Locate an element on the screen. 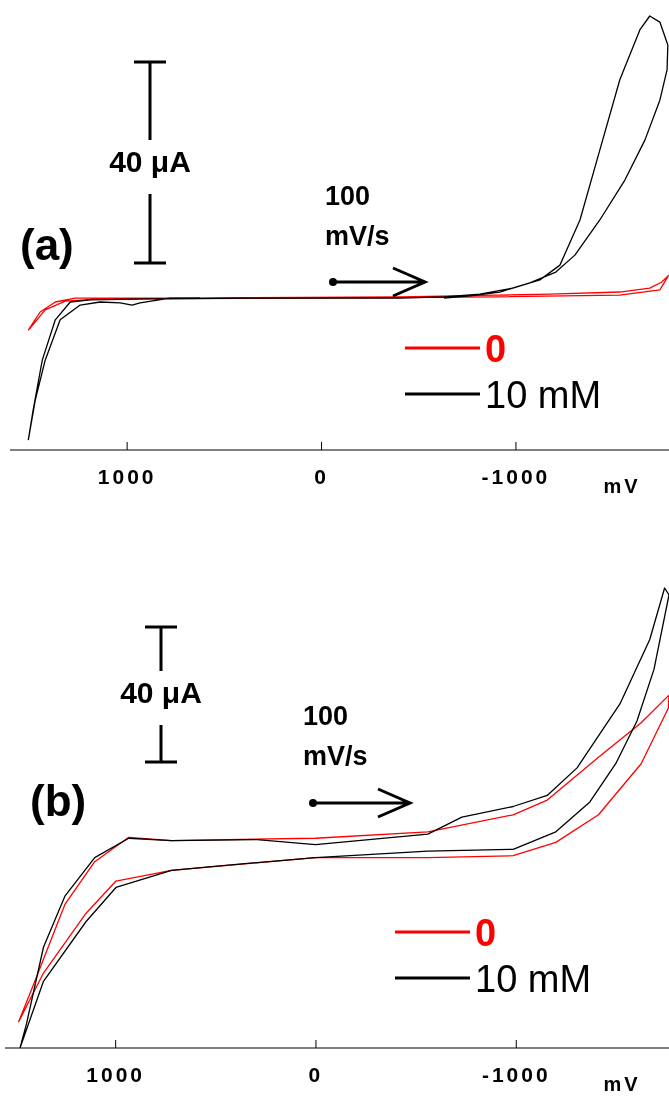 This screenshot has width=669, height=1102. annotation: (a) is located at coordinates (47, 244).